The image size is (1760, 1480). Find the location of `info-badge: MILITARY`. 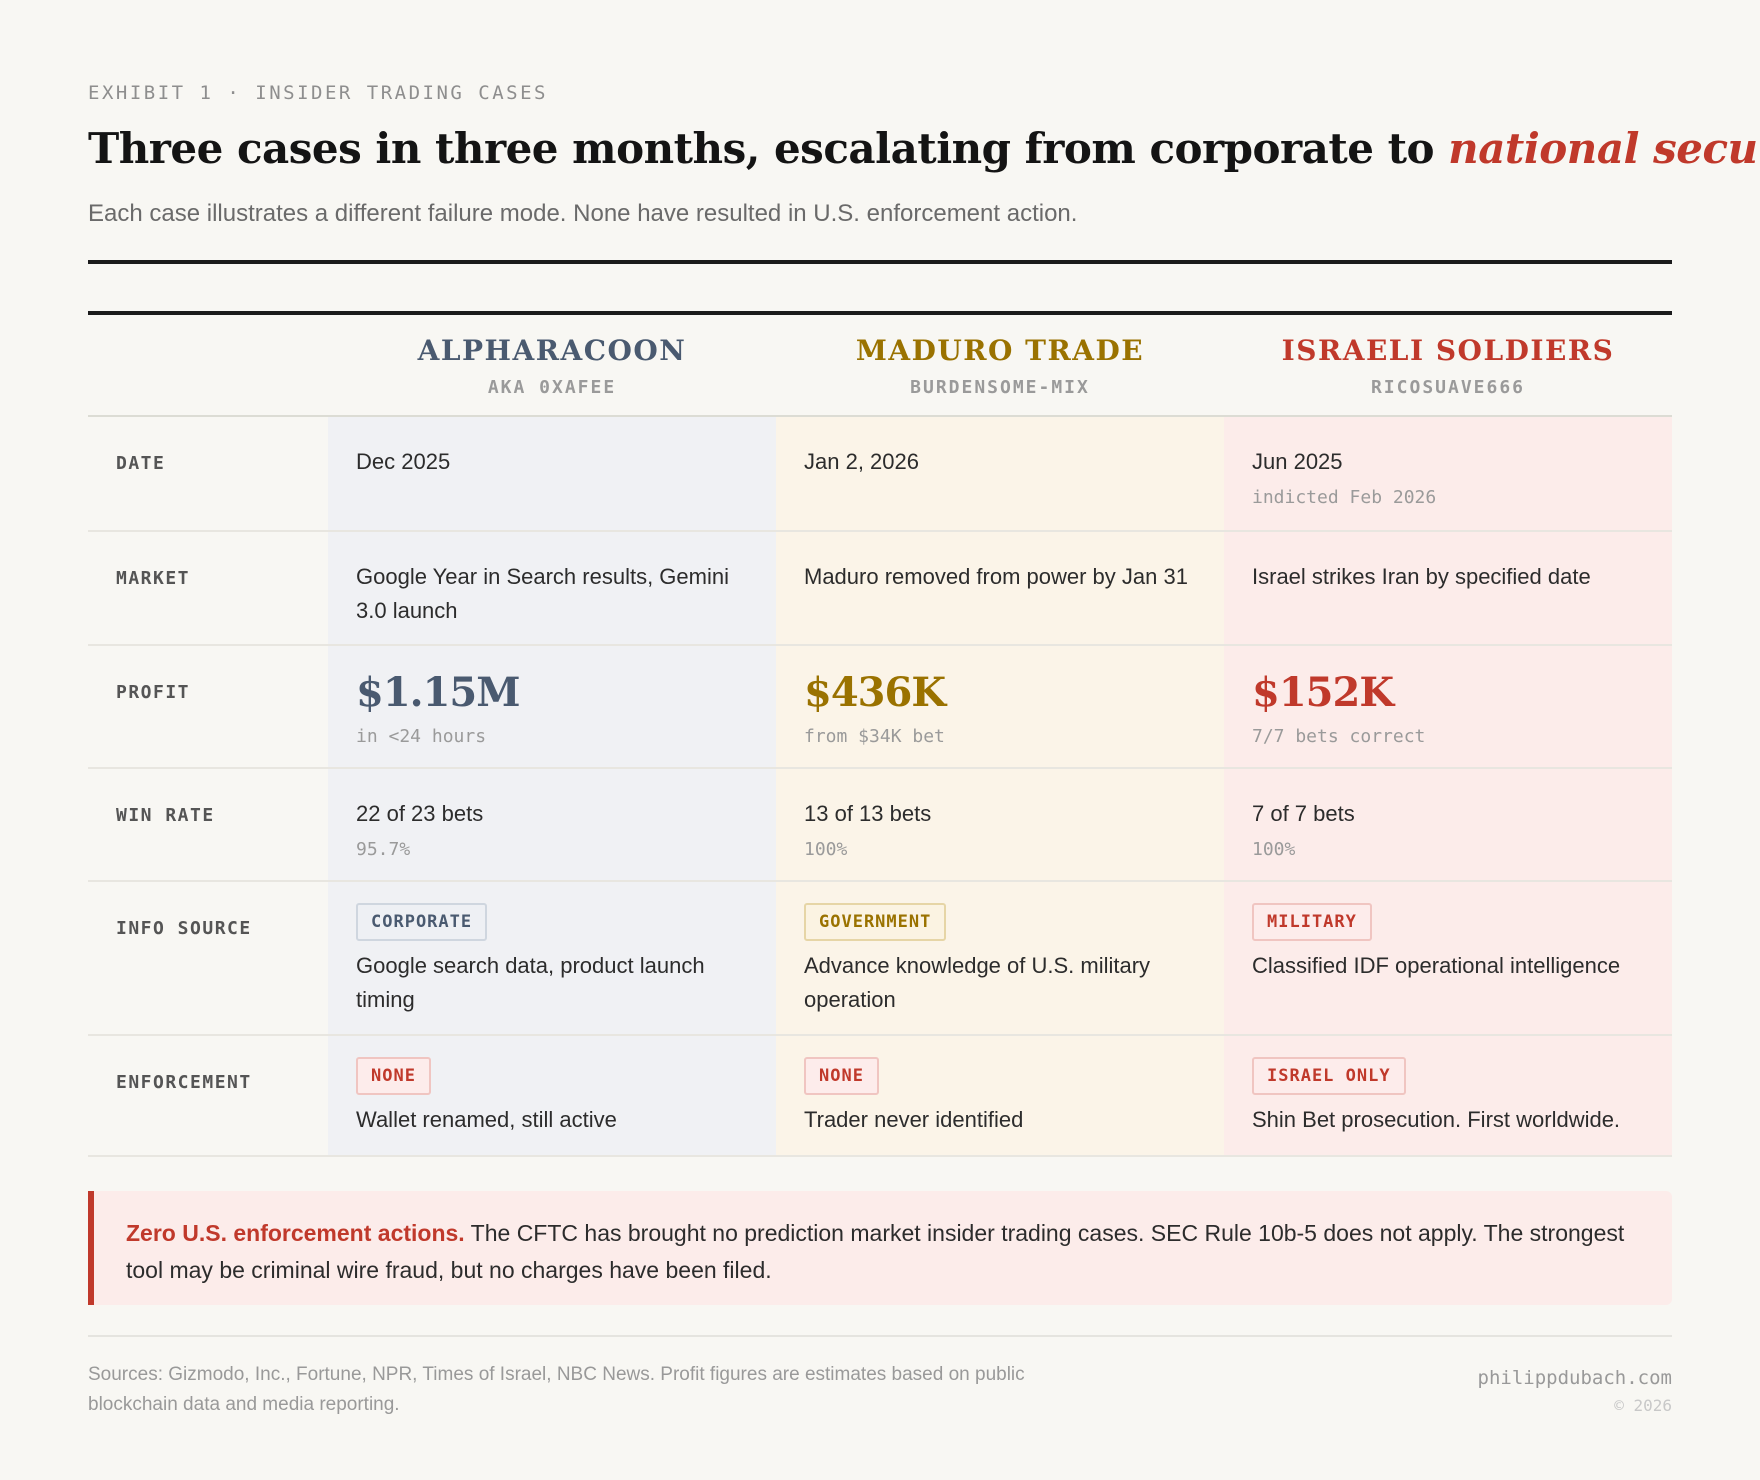

info-badge: MILITARY is located at coordinates (1312, 922).